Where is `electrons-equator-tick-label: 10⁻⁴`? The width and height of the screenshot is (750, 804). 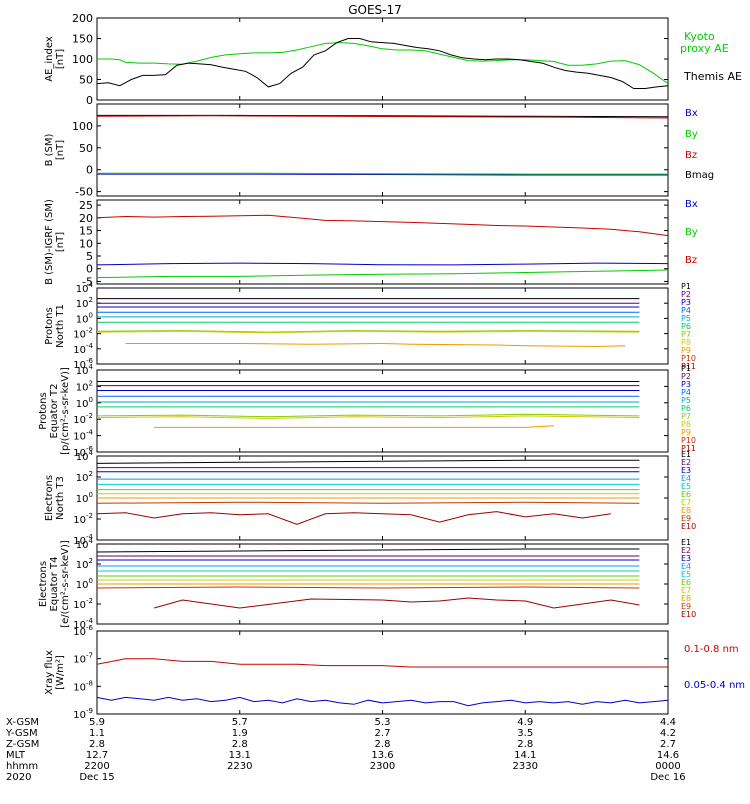
electrons-equator-tick-label: 10⁻⁴ is located at coordinates (83, 624).